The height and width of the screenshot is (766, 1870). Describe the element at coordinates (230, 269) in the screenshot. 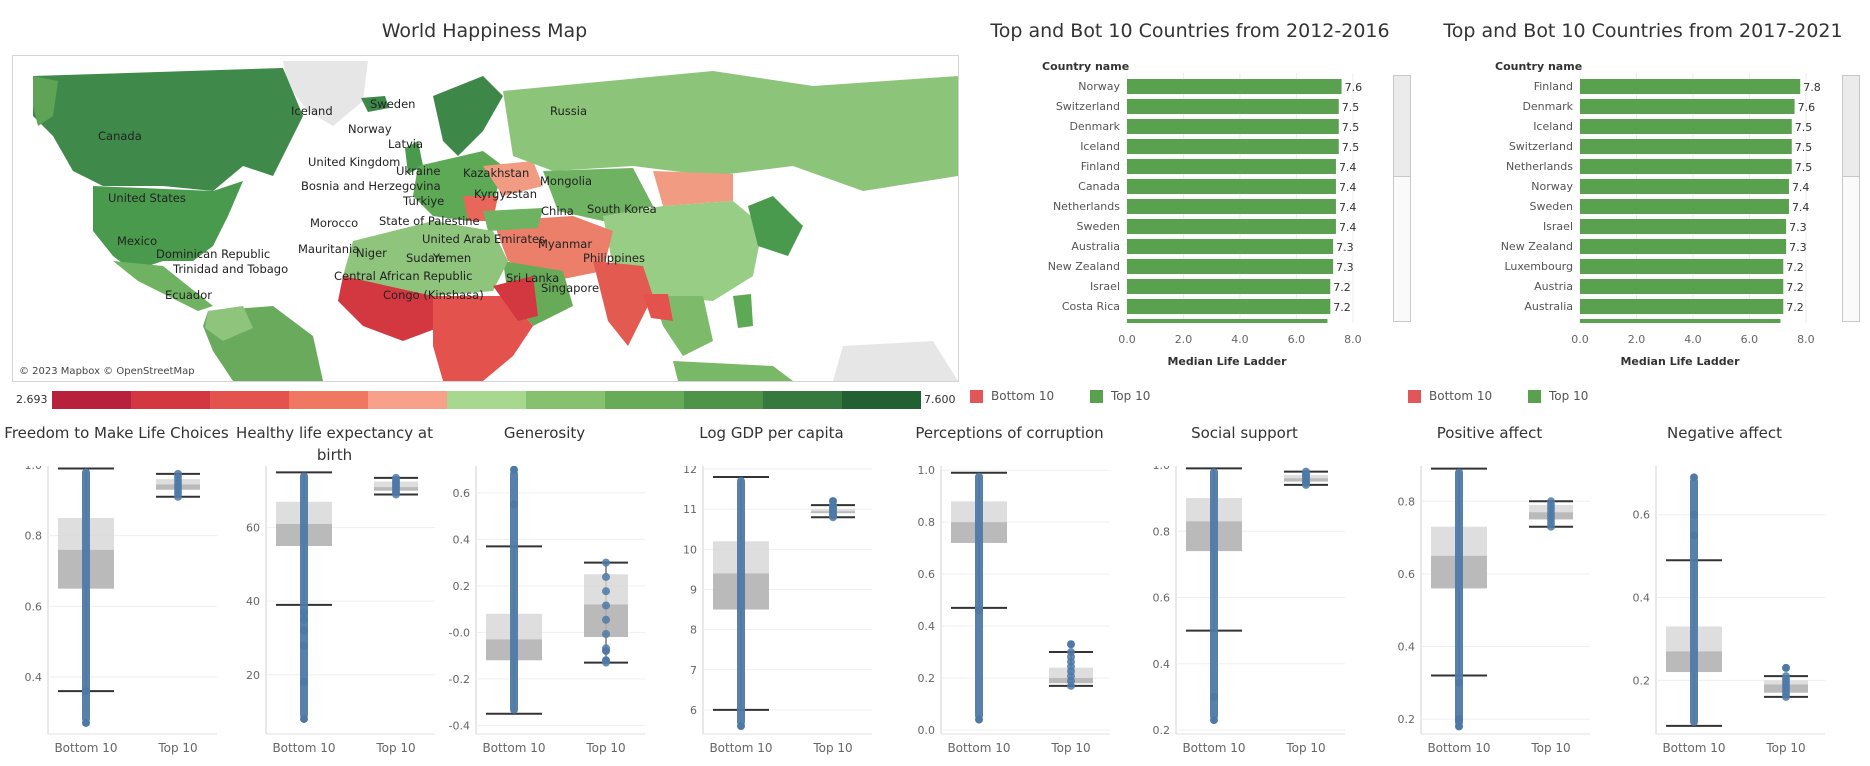

I see `map-label-trinidad-and-tobago: Trinidad and Tobago` at that location.